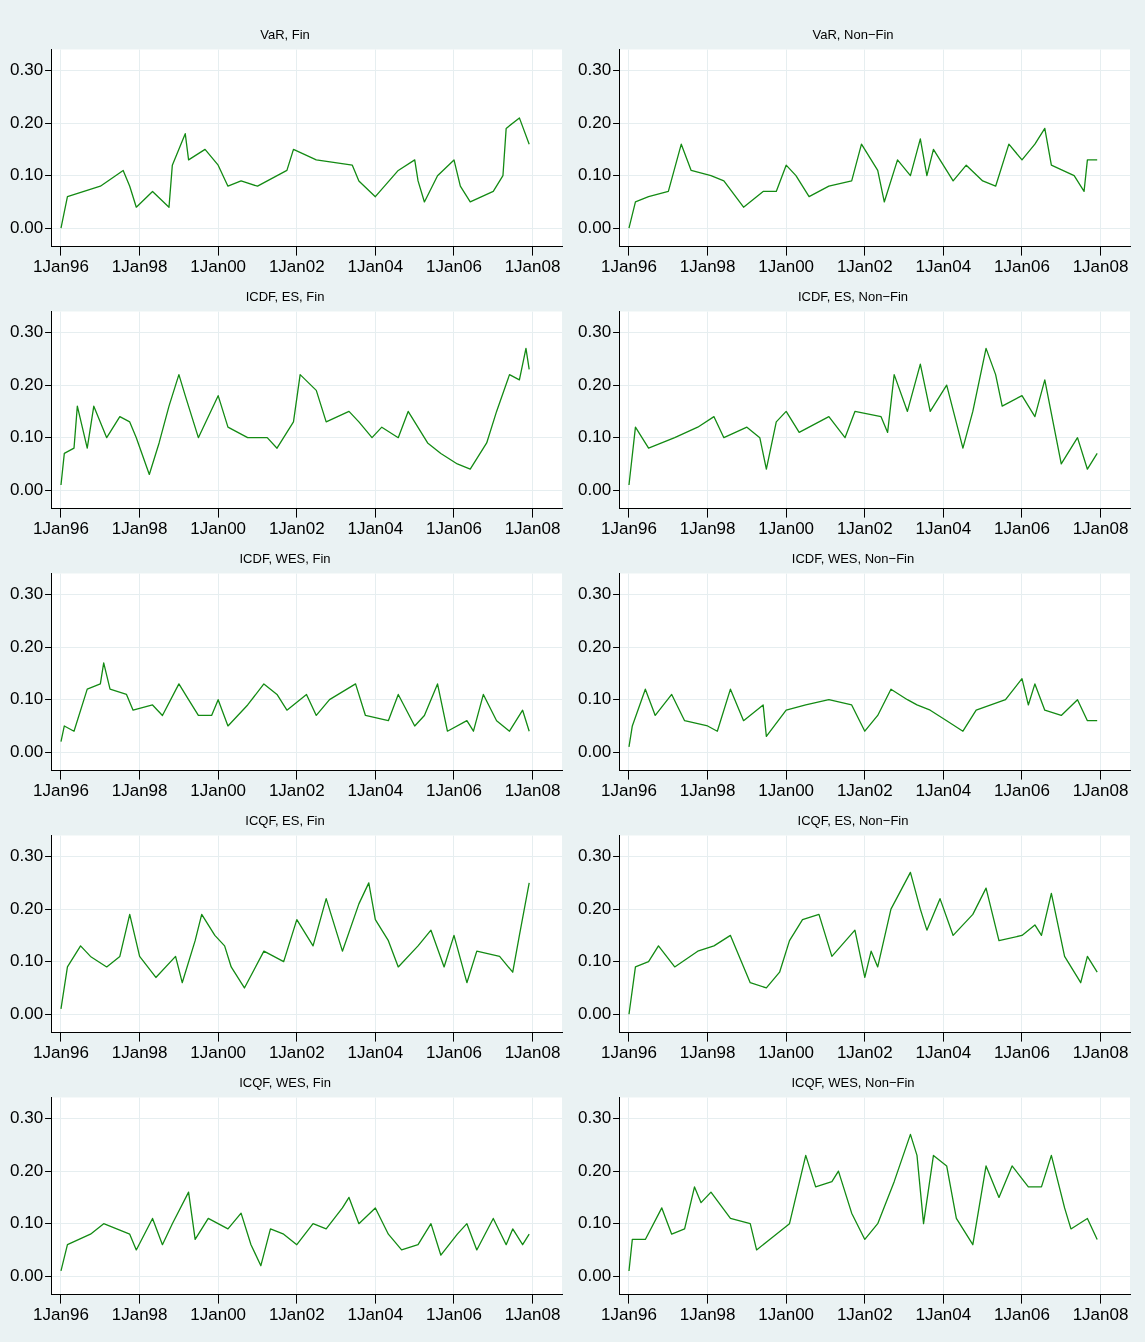 The image size is (1145, 1342). Describe the element at coordinates (285, 35) in the screenshot. I see `chart-title: VaR, Fin` at that location.